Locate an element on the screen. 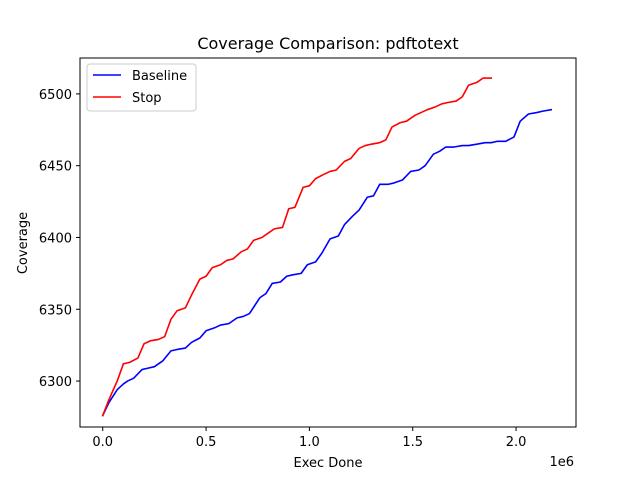 The height and width of the screenshot is (480, 640). y-tick-label: 6300 is located at coordinates (55, 382).